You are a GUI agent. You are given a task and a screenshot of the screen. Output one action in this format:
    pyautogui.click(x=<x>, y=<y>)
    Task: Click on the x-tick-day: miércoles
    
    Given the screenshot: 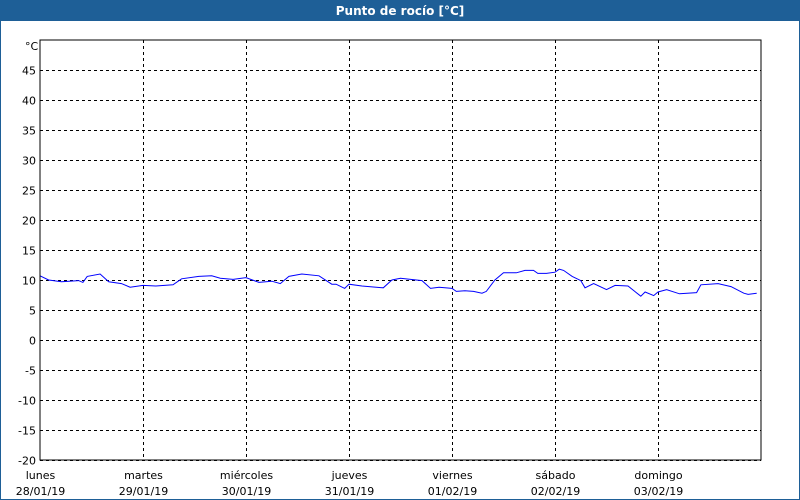 What is the action you would take?
    pyautogui.click(x=246, y=475)
    